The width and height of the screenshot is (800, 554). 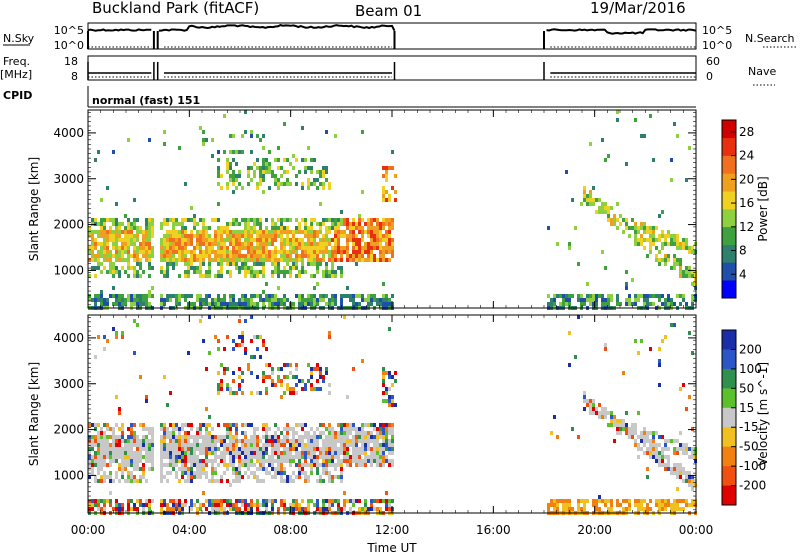 I want to click on colorbar-frame, so click(x=729, y=417).